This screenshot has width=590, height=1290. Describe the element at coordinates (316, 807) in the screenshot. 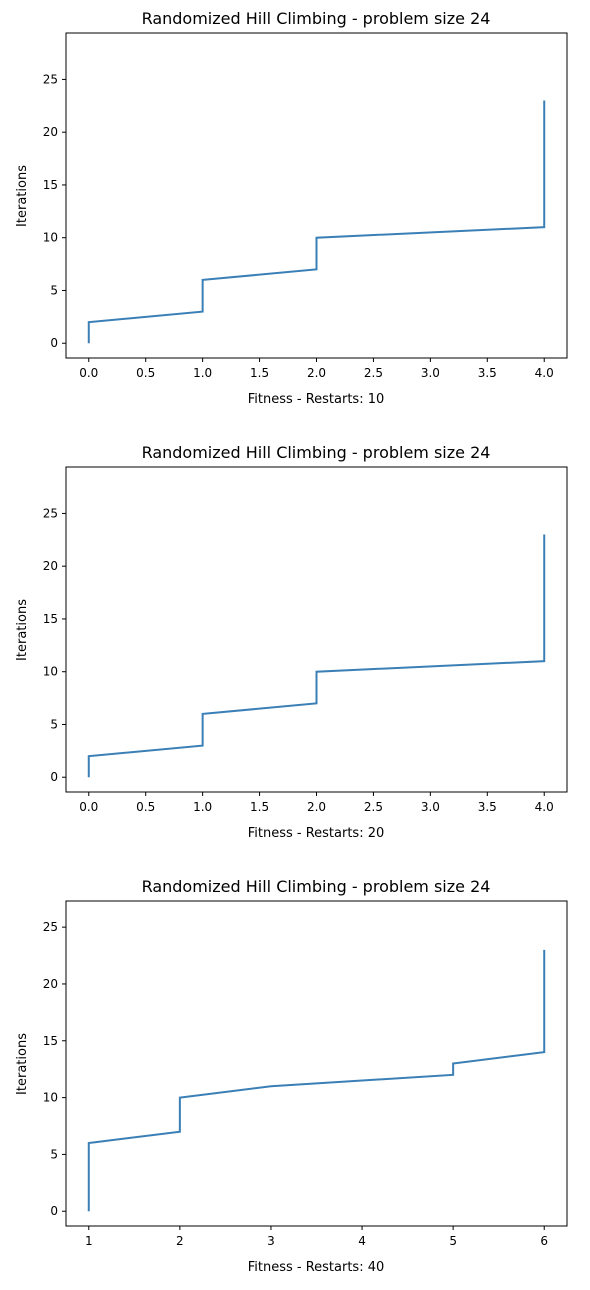

I see `chart-2-x-tick-label: 2.0` at that location.